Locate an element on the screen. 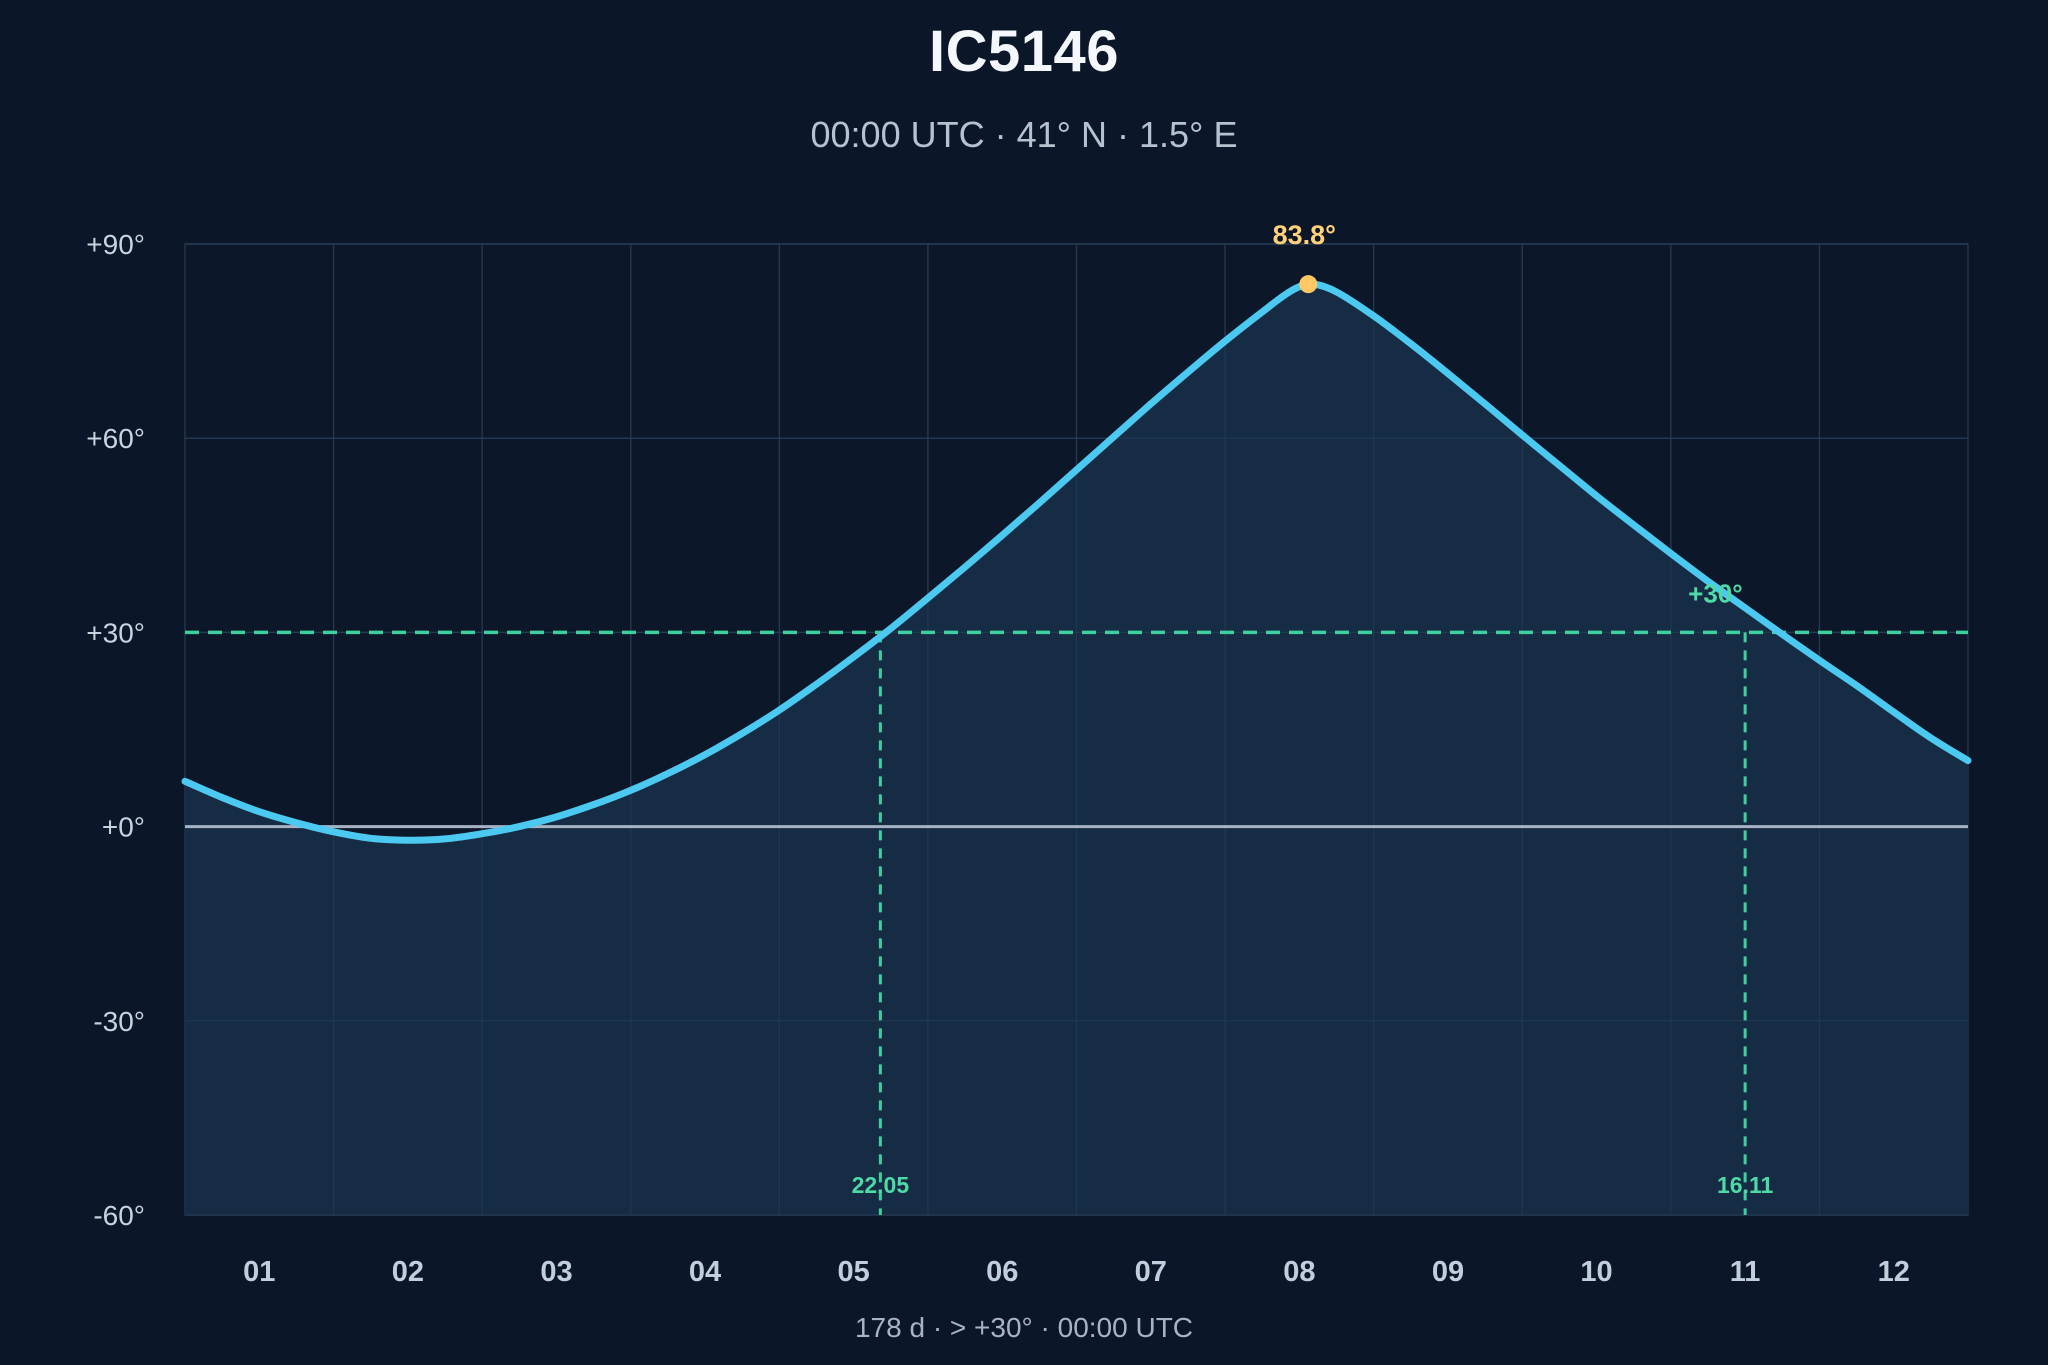 This screenshot has width=2048, height=1365. y-tick-label: +90° is located at coordinates (115, 244).